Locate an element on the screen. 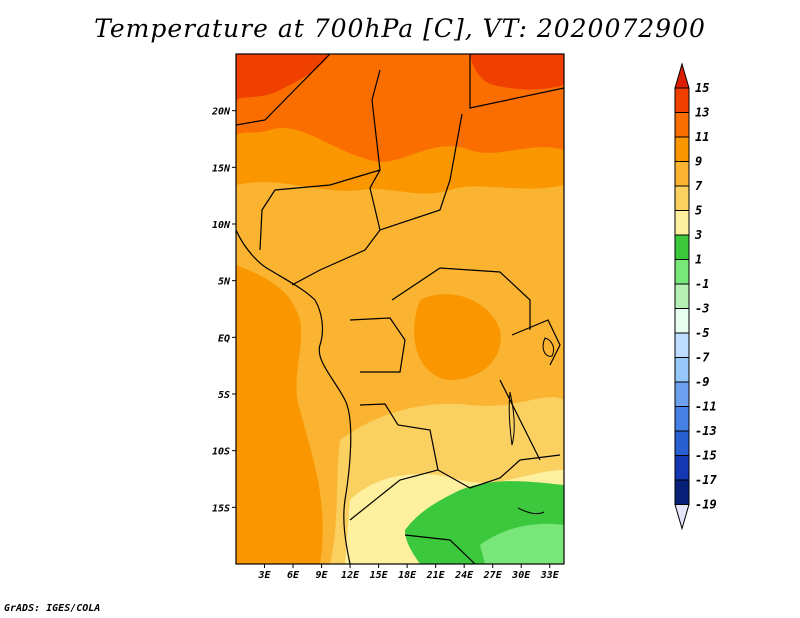 This screenshot has width=800, height=618. colorbar-bottom-arrow is located at coordinates (682, 517).